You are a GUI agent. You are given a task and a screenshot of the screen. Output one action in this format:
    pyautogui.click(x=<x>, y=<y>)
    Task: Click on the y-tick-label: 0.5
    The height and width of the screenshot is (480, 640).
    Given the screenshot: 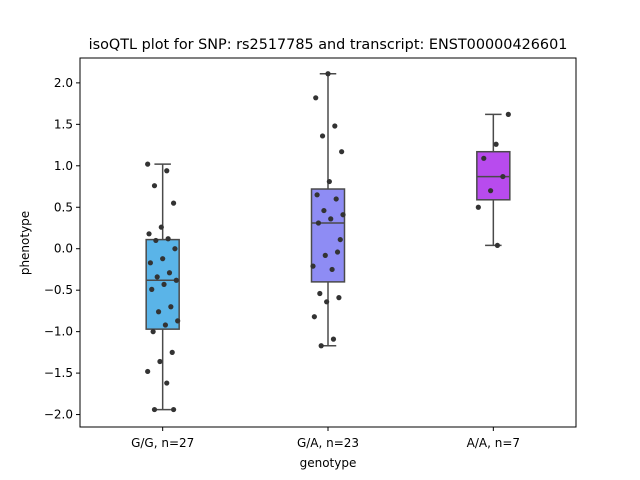 What is the action you would take?
    pyautogui.click(x=63, y=207)
    